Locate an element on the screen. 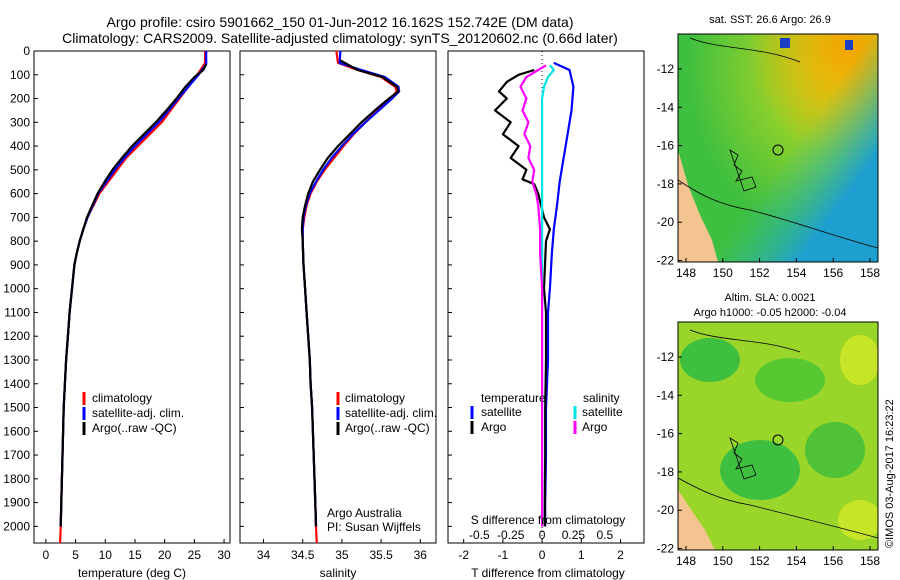 This screenshot has height=580, width=900. sla-map-subtitle: Argo h1000: -0.05 h2000: -0.04 is located at coordinates (770, 313).